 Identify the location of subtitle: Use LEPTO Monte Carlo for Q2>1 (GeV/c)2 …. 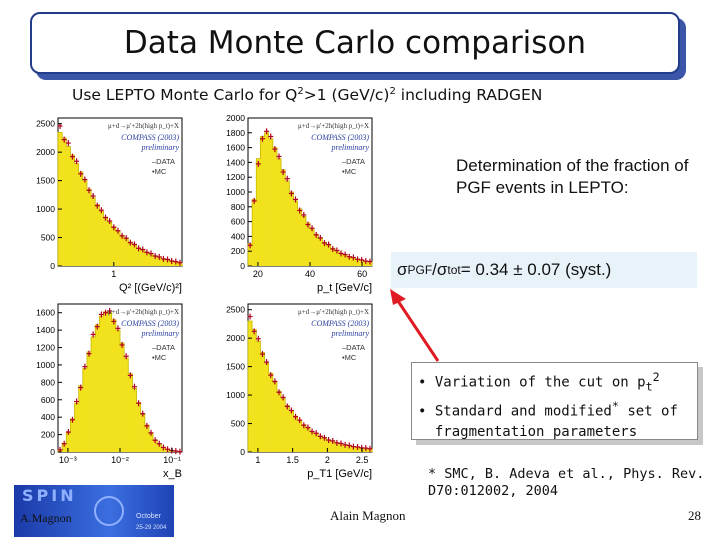
(307, 95).